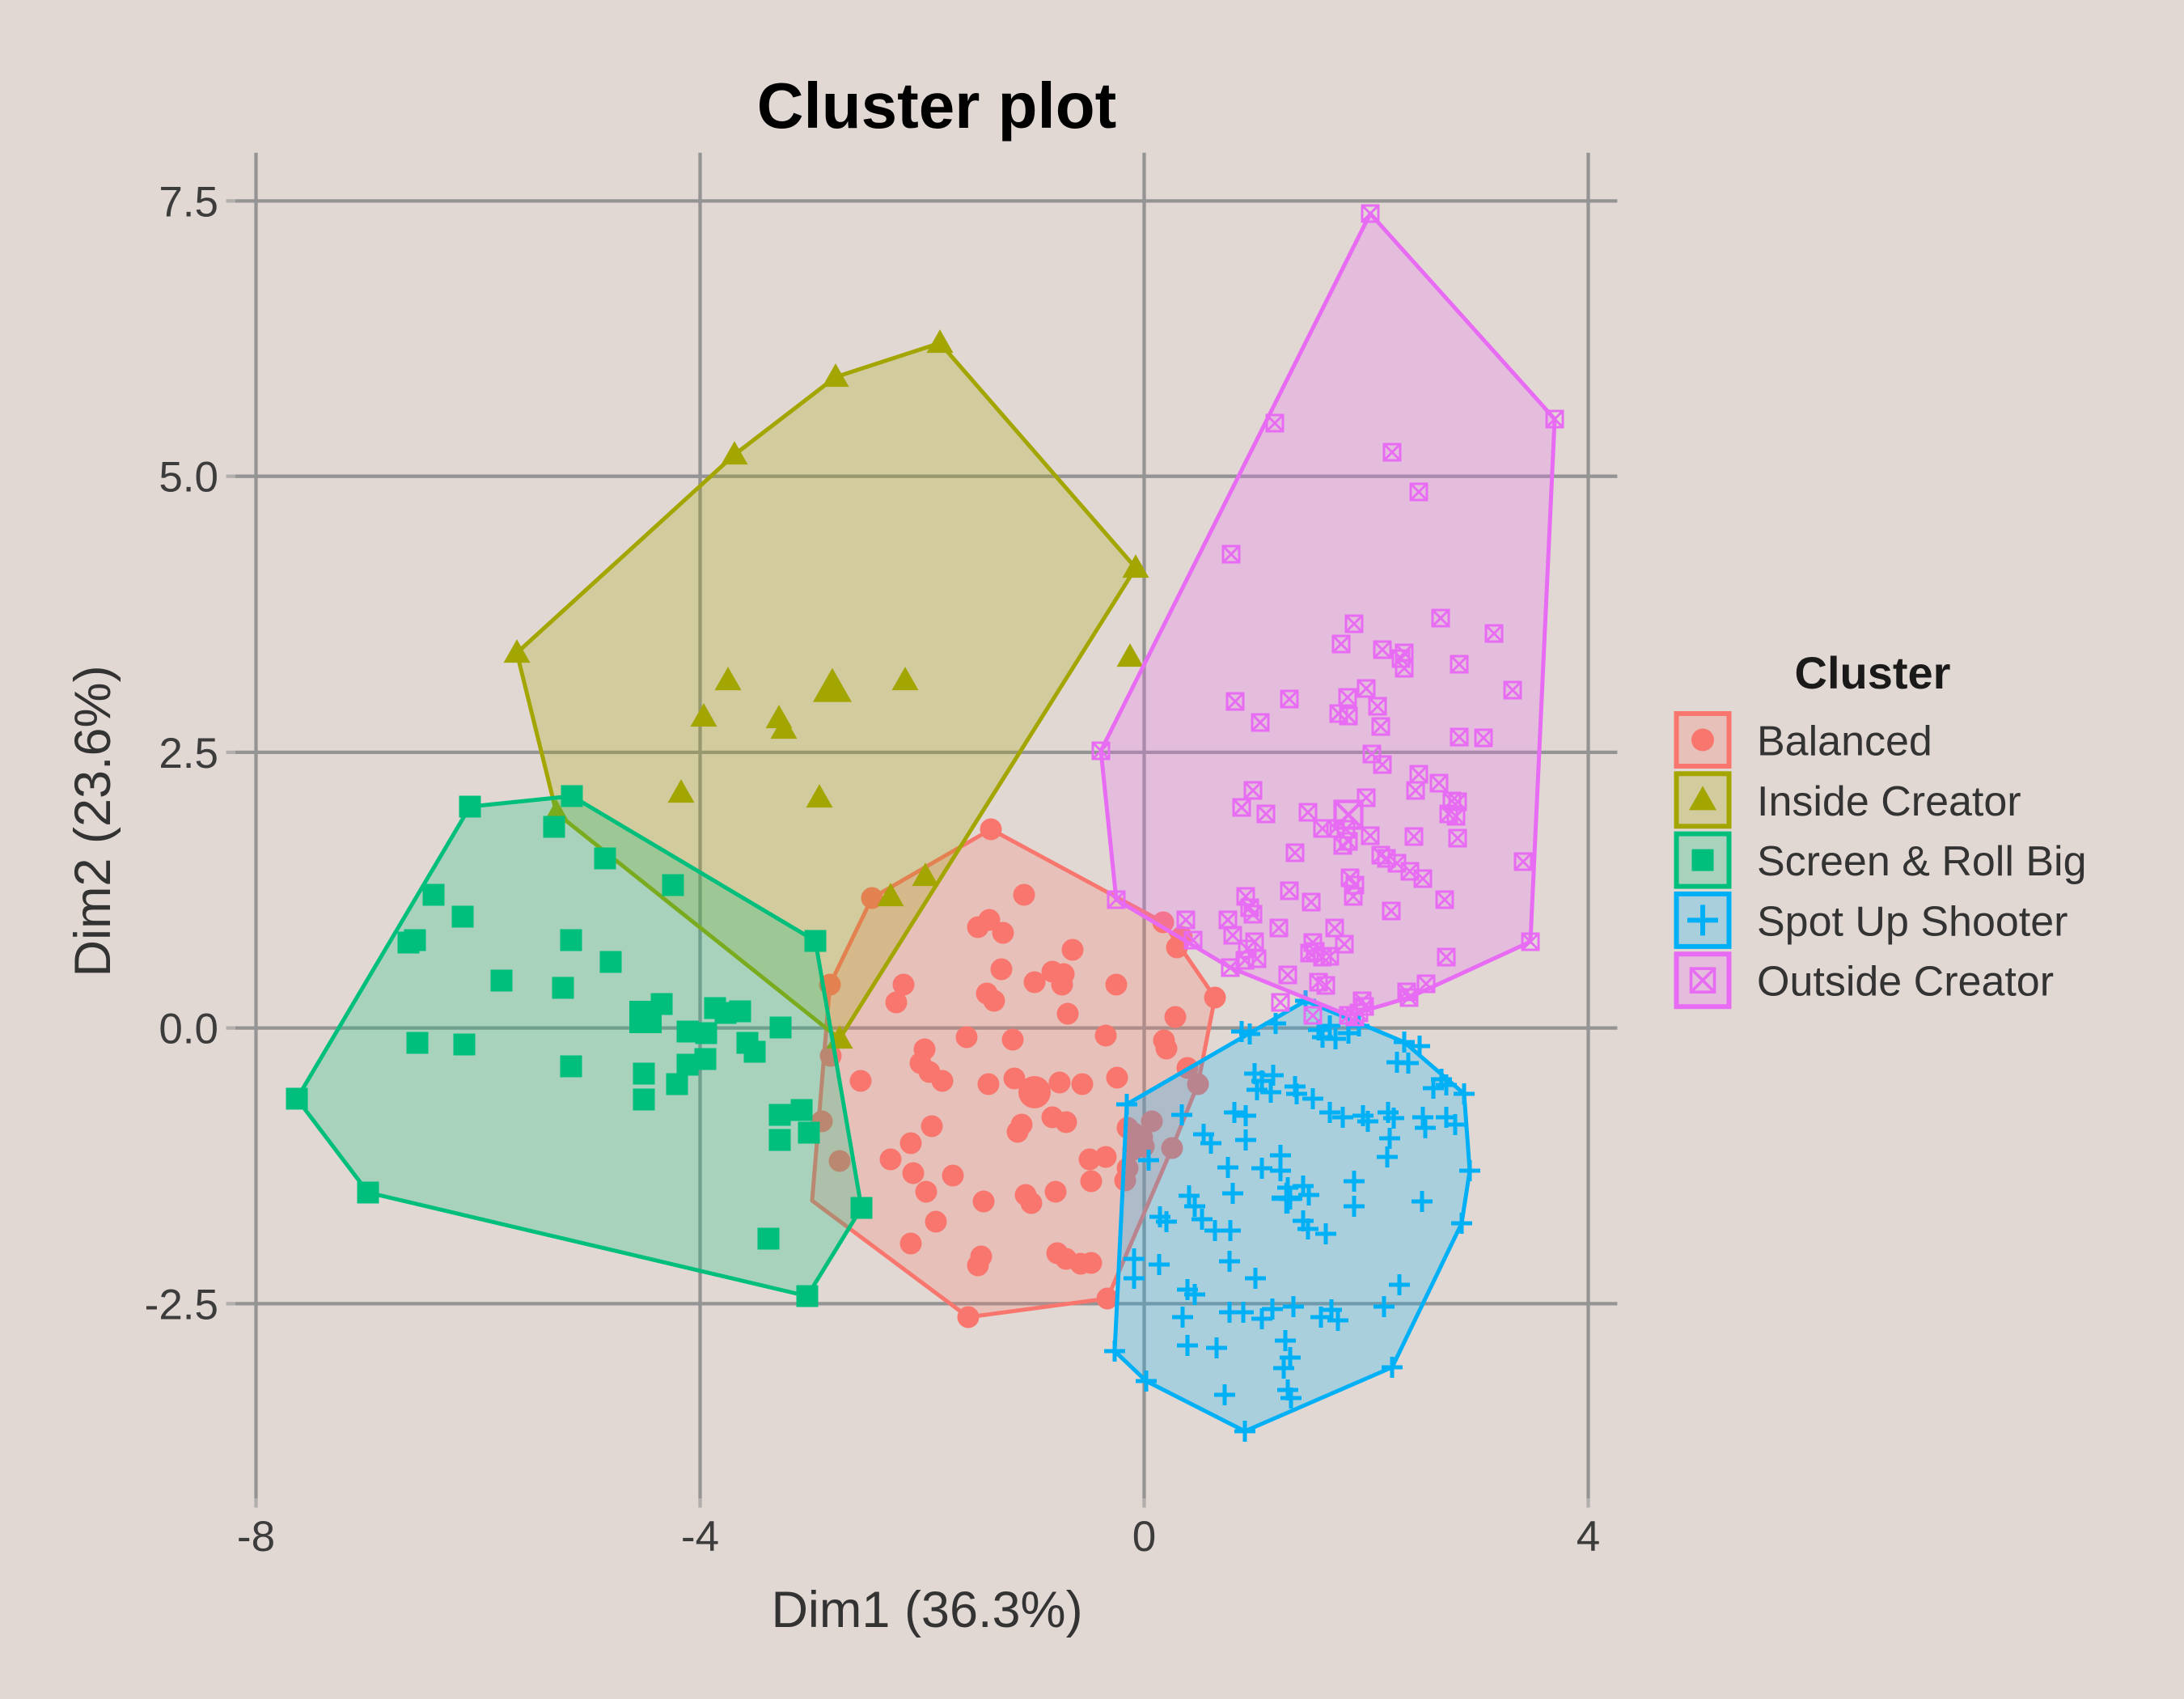  What do you see at coordinates (189, 202) in the screenshot?
I see `svg-text: 7.5` at bounding box center [189, 202].